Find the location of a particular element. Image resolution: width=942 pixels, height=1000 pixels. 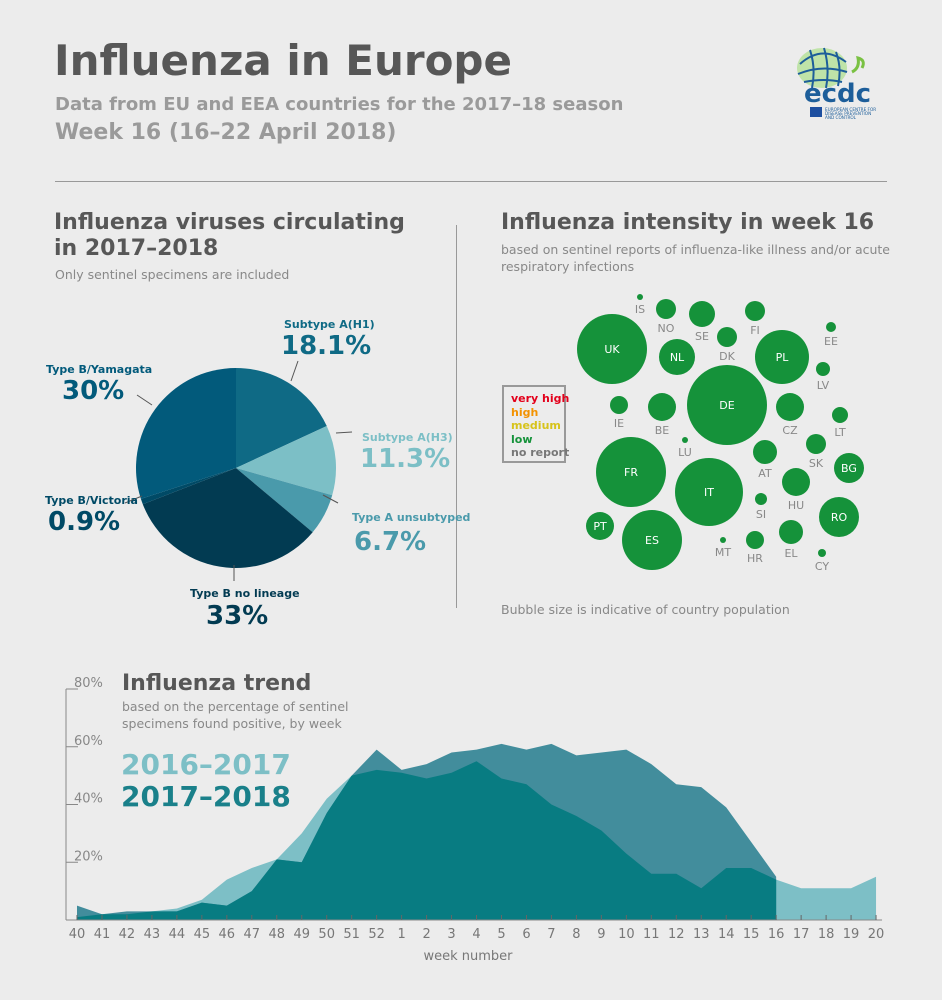

country-label: IS is located at coordinates (640, 309).